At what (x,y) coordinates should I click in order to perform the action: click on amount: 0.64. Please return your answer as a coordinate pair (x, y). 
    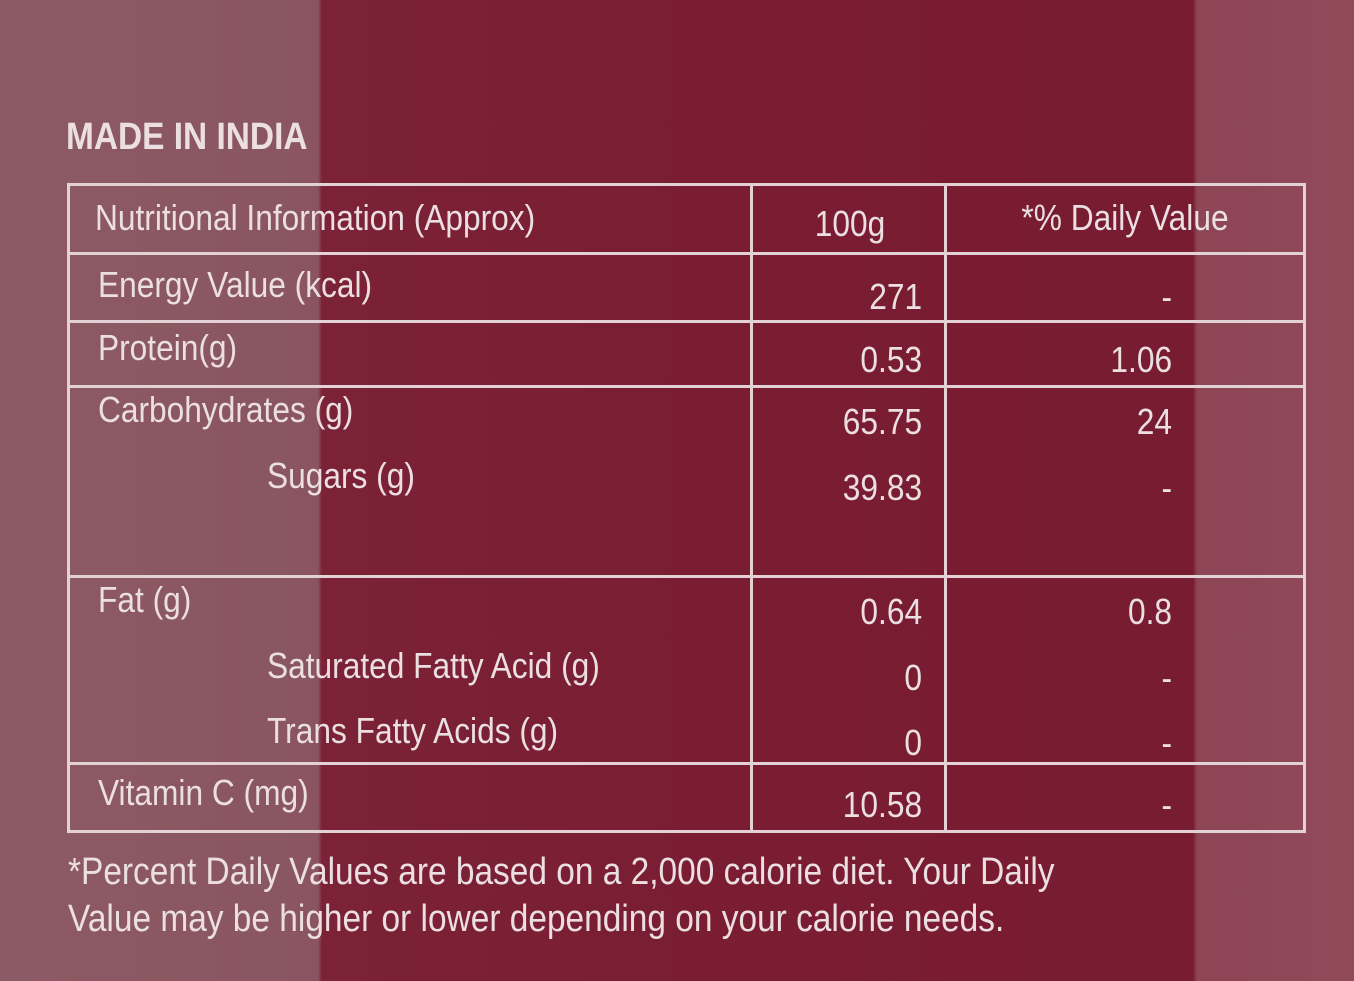
    Looking at the image, I should click on (891, 611).